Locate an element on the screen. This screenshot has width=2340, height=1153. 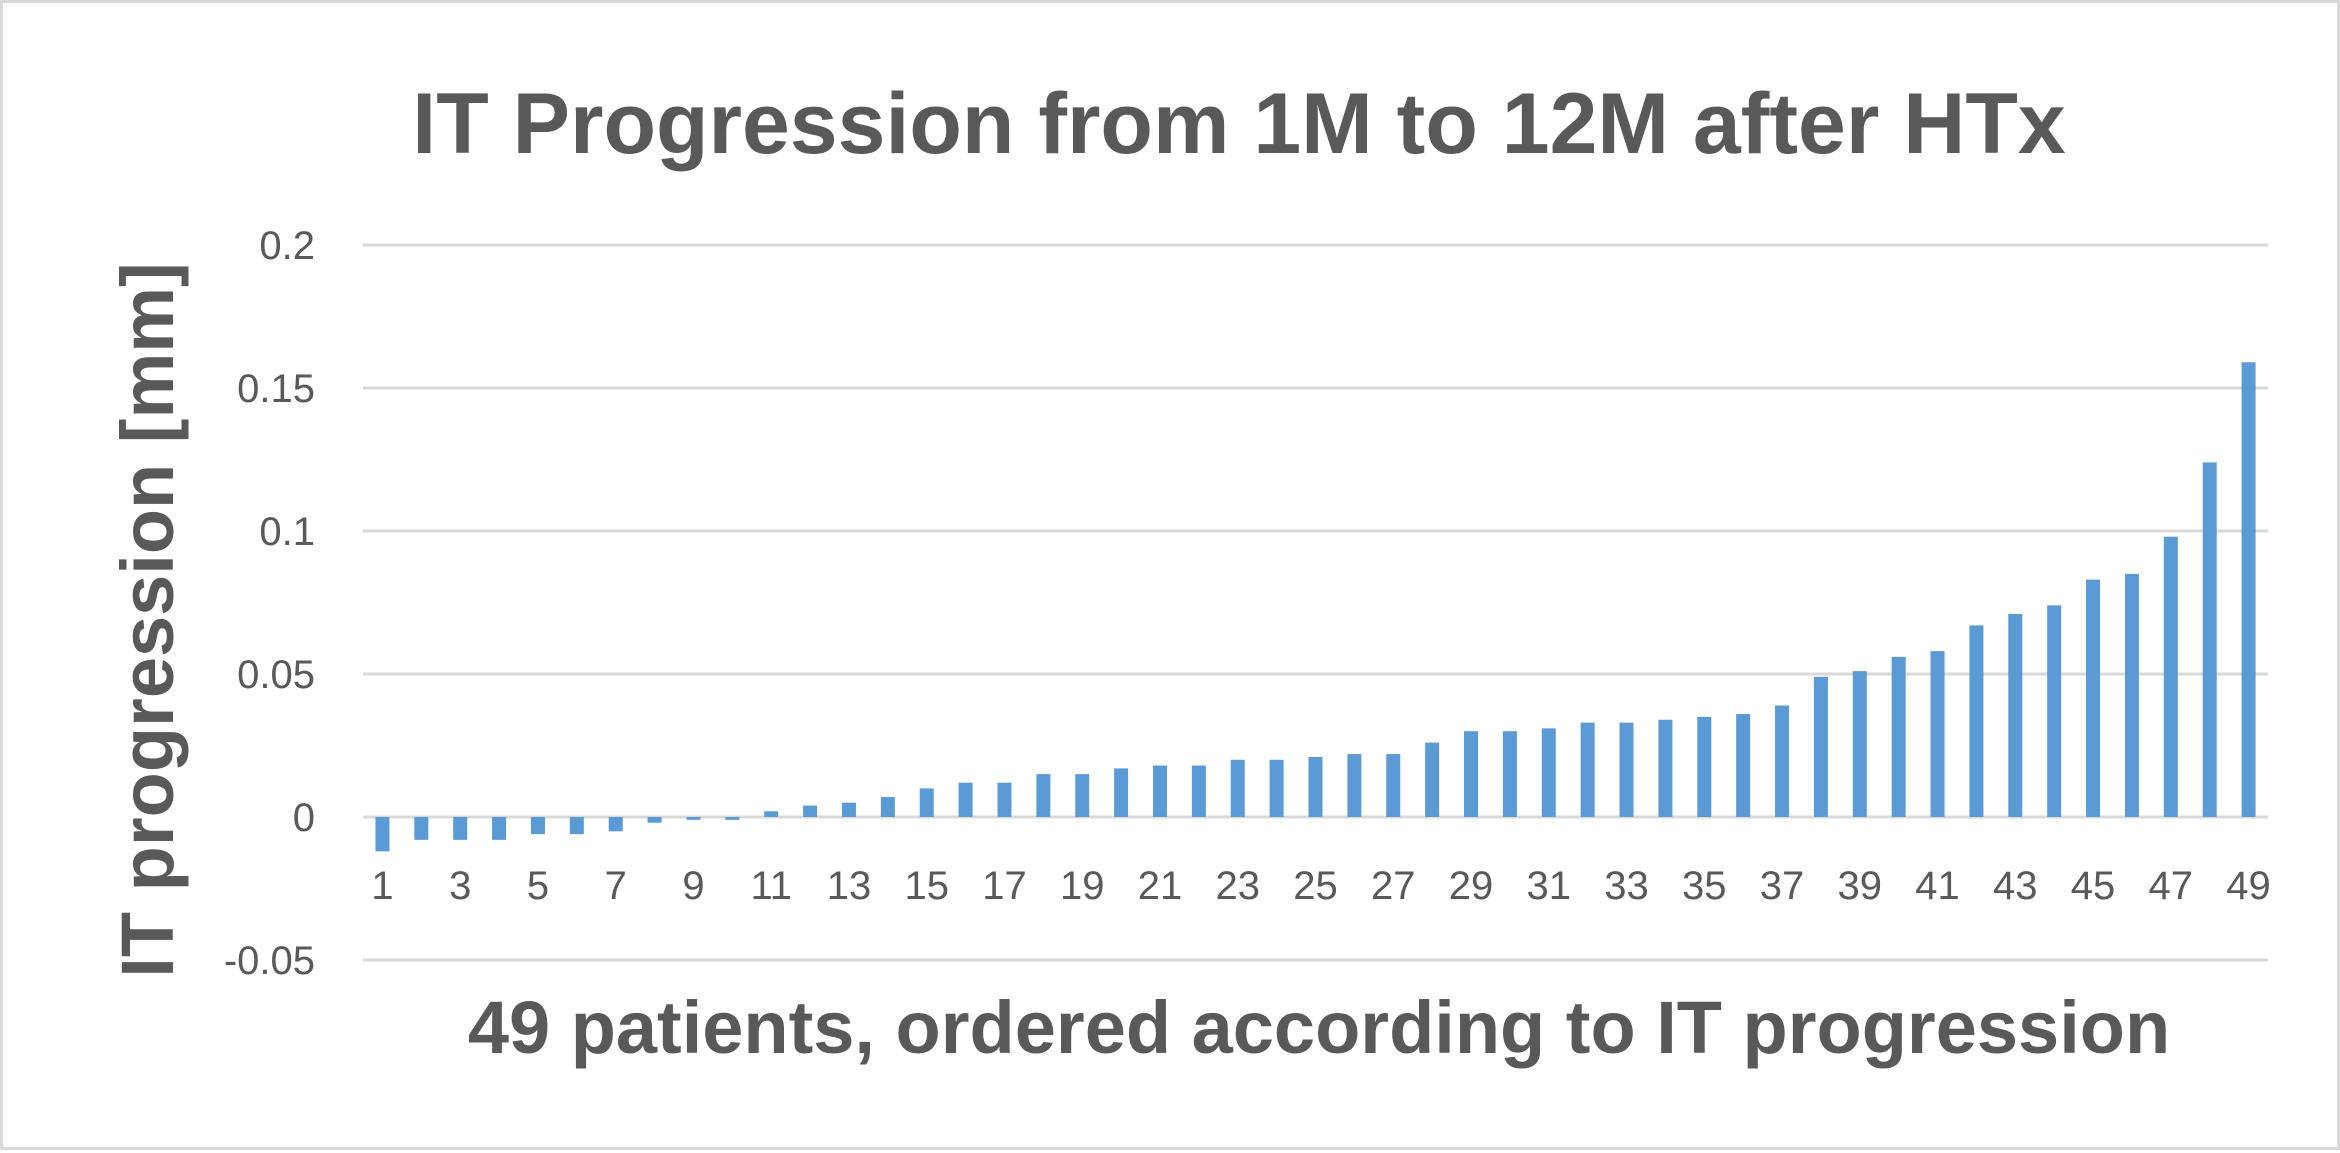
x-tick-label: 11 is located at coordinates (771, 886).